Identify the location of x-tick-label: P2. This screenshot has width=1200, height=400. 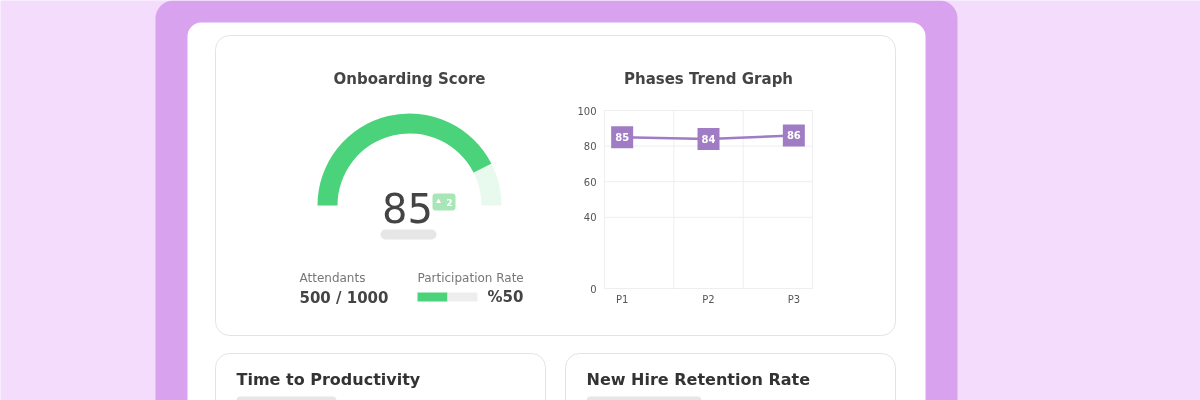
(708, 299).